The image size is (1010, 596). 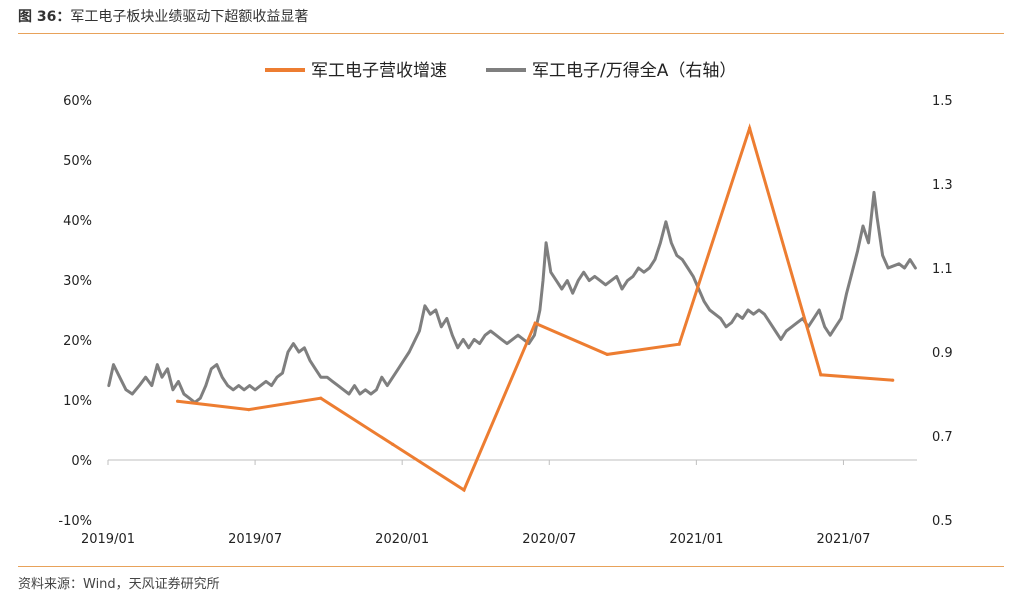 I want to click on x-tick-label: 2019/07, so click(x=255, y=539).